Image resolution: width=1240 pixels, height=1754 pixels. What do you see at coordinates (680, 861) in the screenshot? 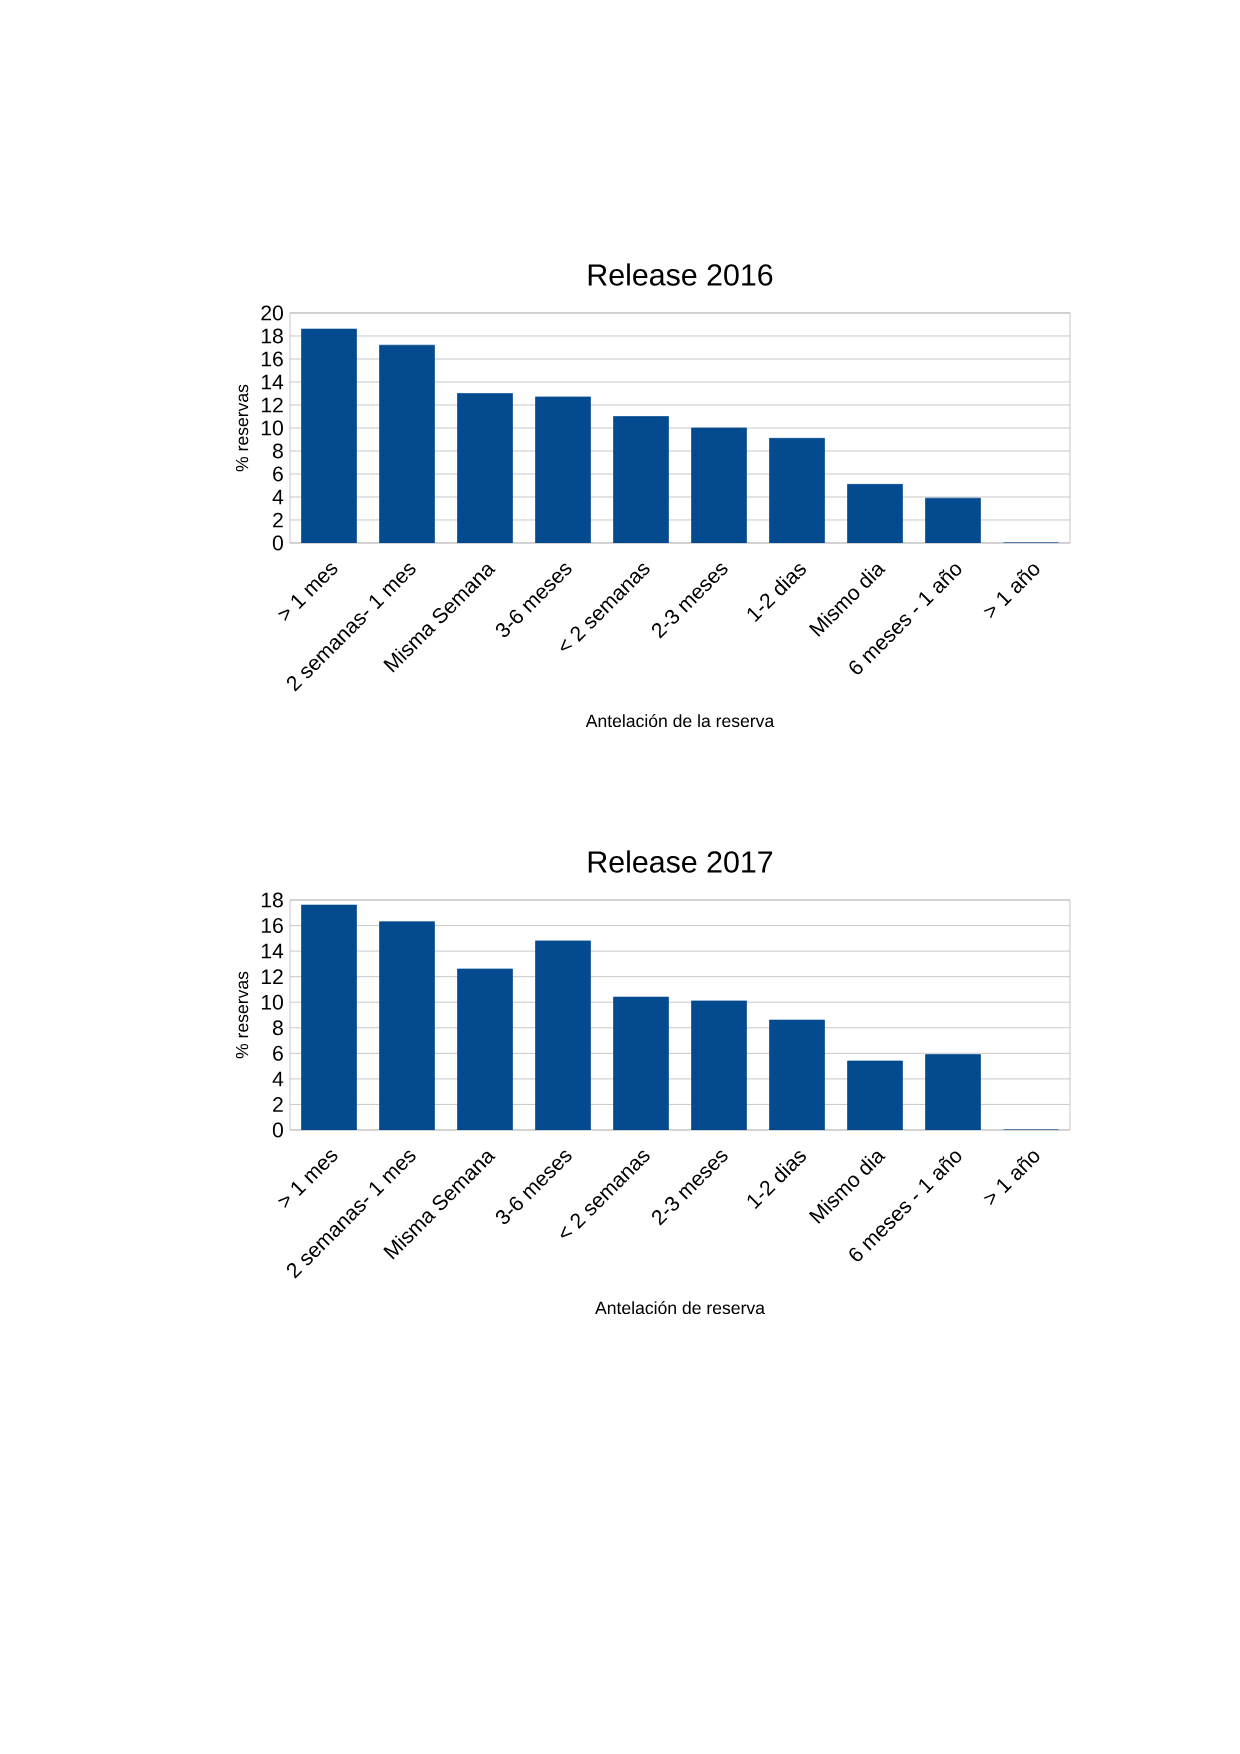
I see `chart-title: Release 2017` at bounding box center [680, 861].